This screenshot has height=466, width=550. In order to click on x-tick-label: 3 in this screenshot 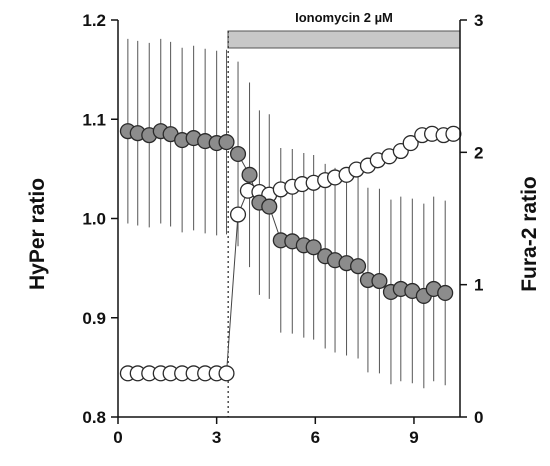, I will do `click(216, 437)`.